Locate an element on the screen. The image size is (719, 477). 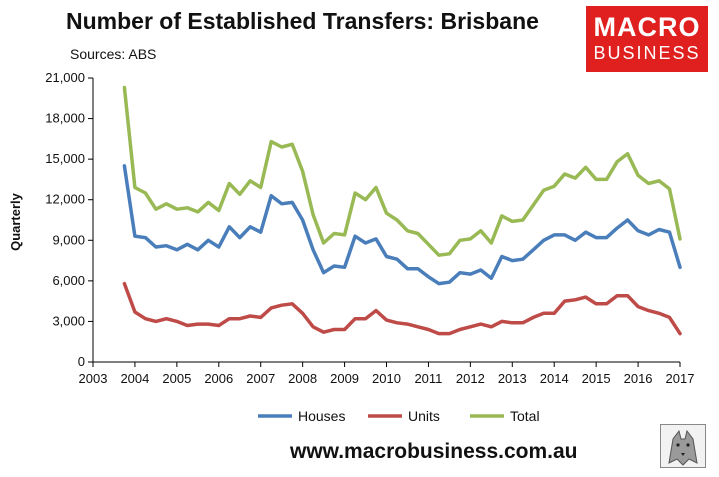
x-tick-label: 2017 is located at coordinates (680, 378).